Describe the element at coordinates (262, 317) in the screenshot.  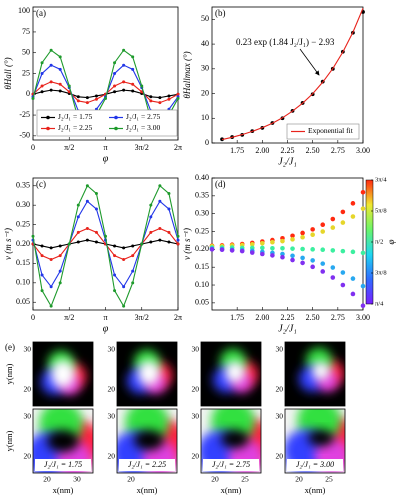
I see `x-tick-label: 2.00` at that location.